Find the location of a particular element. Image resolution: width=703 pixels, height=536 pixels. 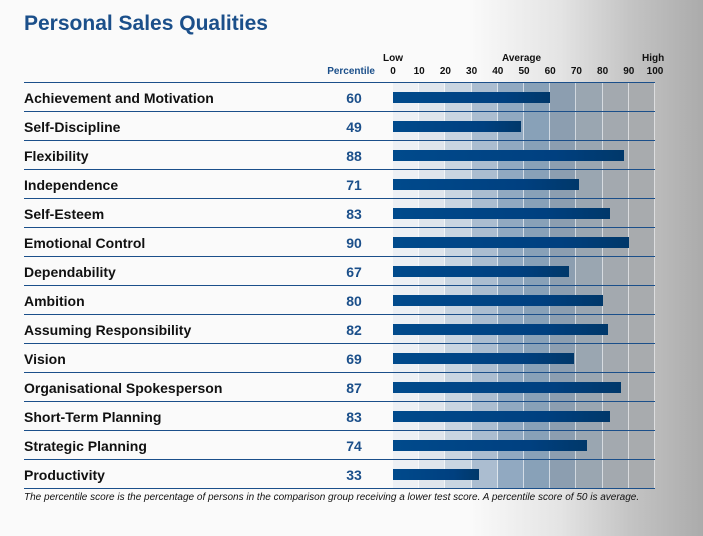

tick-label: 100 is located at coordinates (655, 71).